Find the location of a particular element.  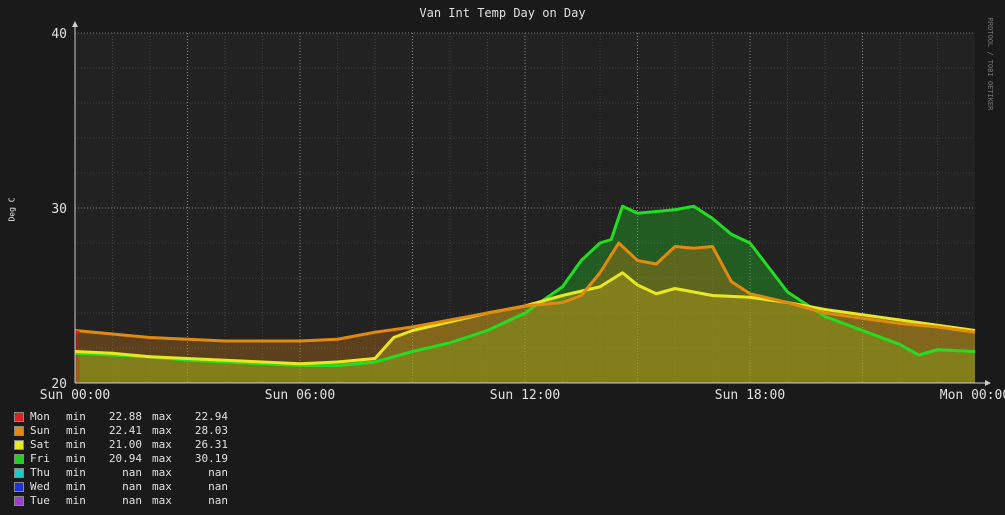

legend-swatch-fri is located at coordinates (19, 459).